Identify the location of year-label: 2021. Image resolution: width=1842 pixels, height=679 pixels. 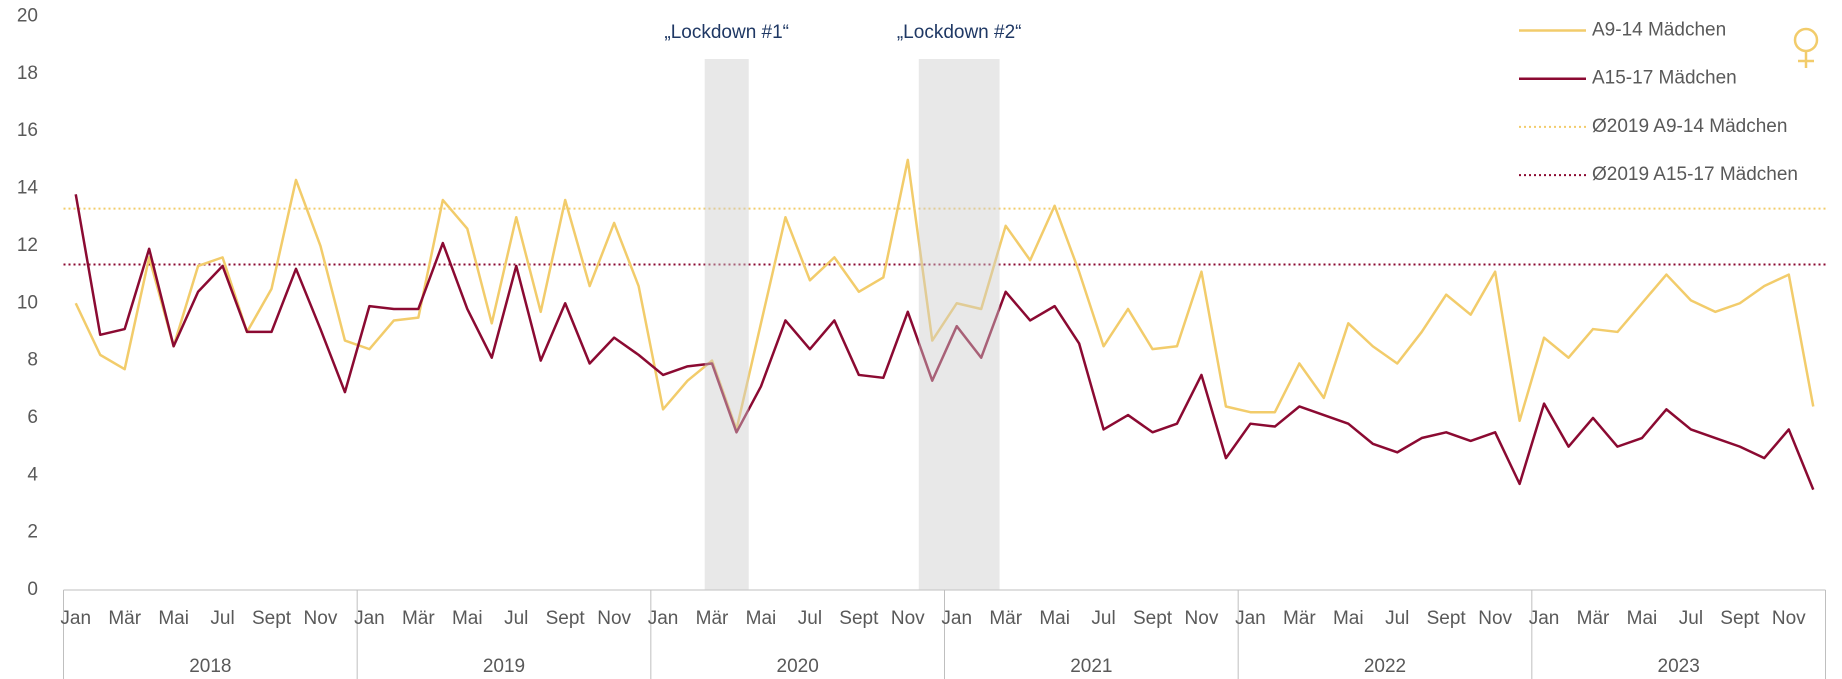
(1091, 666).